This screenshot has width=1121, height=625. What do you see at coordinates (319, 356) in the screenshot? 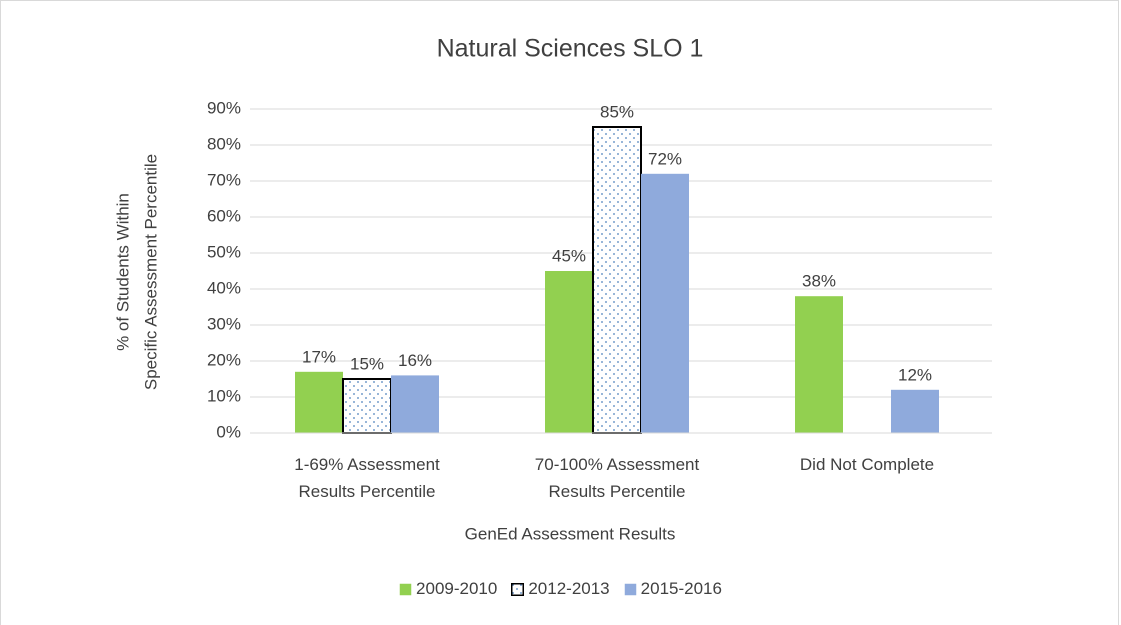
I see `data-label: 17%` at bounding box center [319, 356].